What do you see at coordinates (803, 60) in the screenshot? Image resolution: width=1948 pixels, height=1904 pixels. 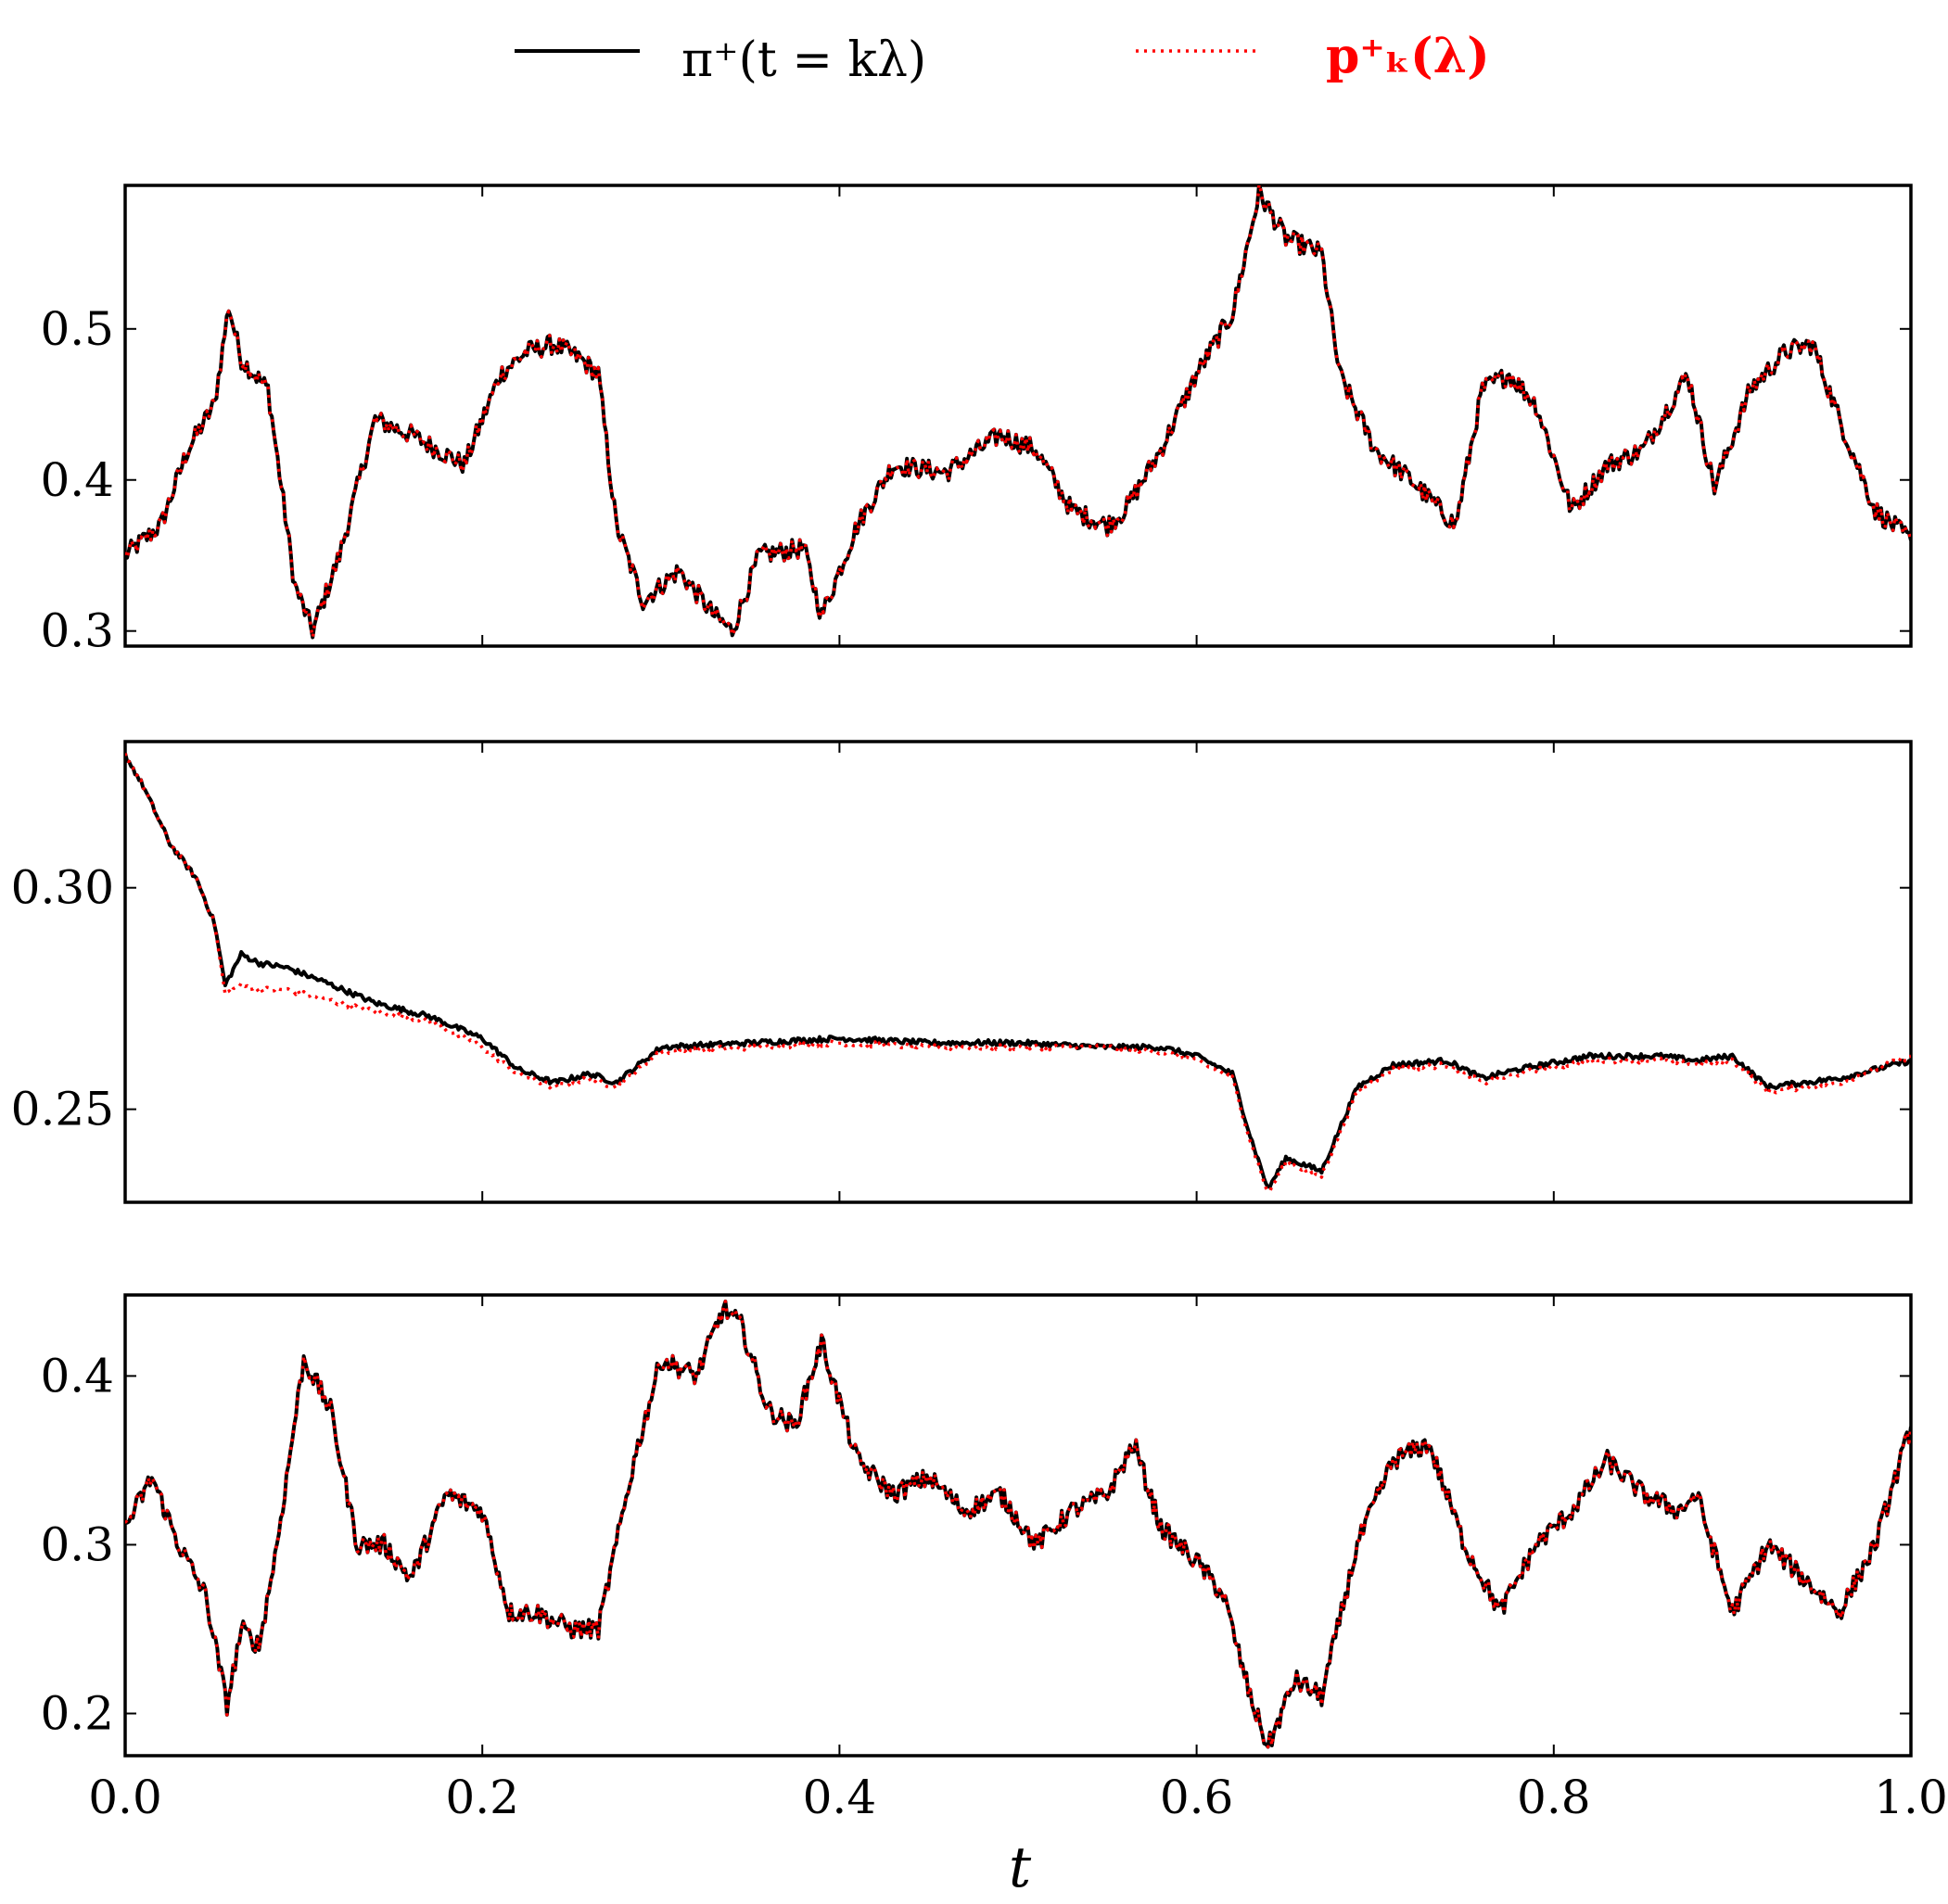 I see `legend-label-pi: π⁺(t = kλ)` at bounding box center [803, 60].